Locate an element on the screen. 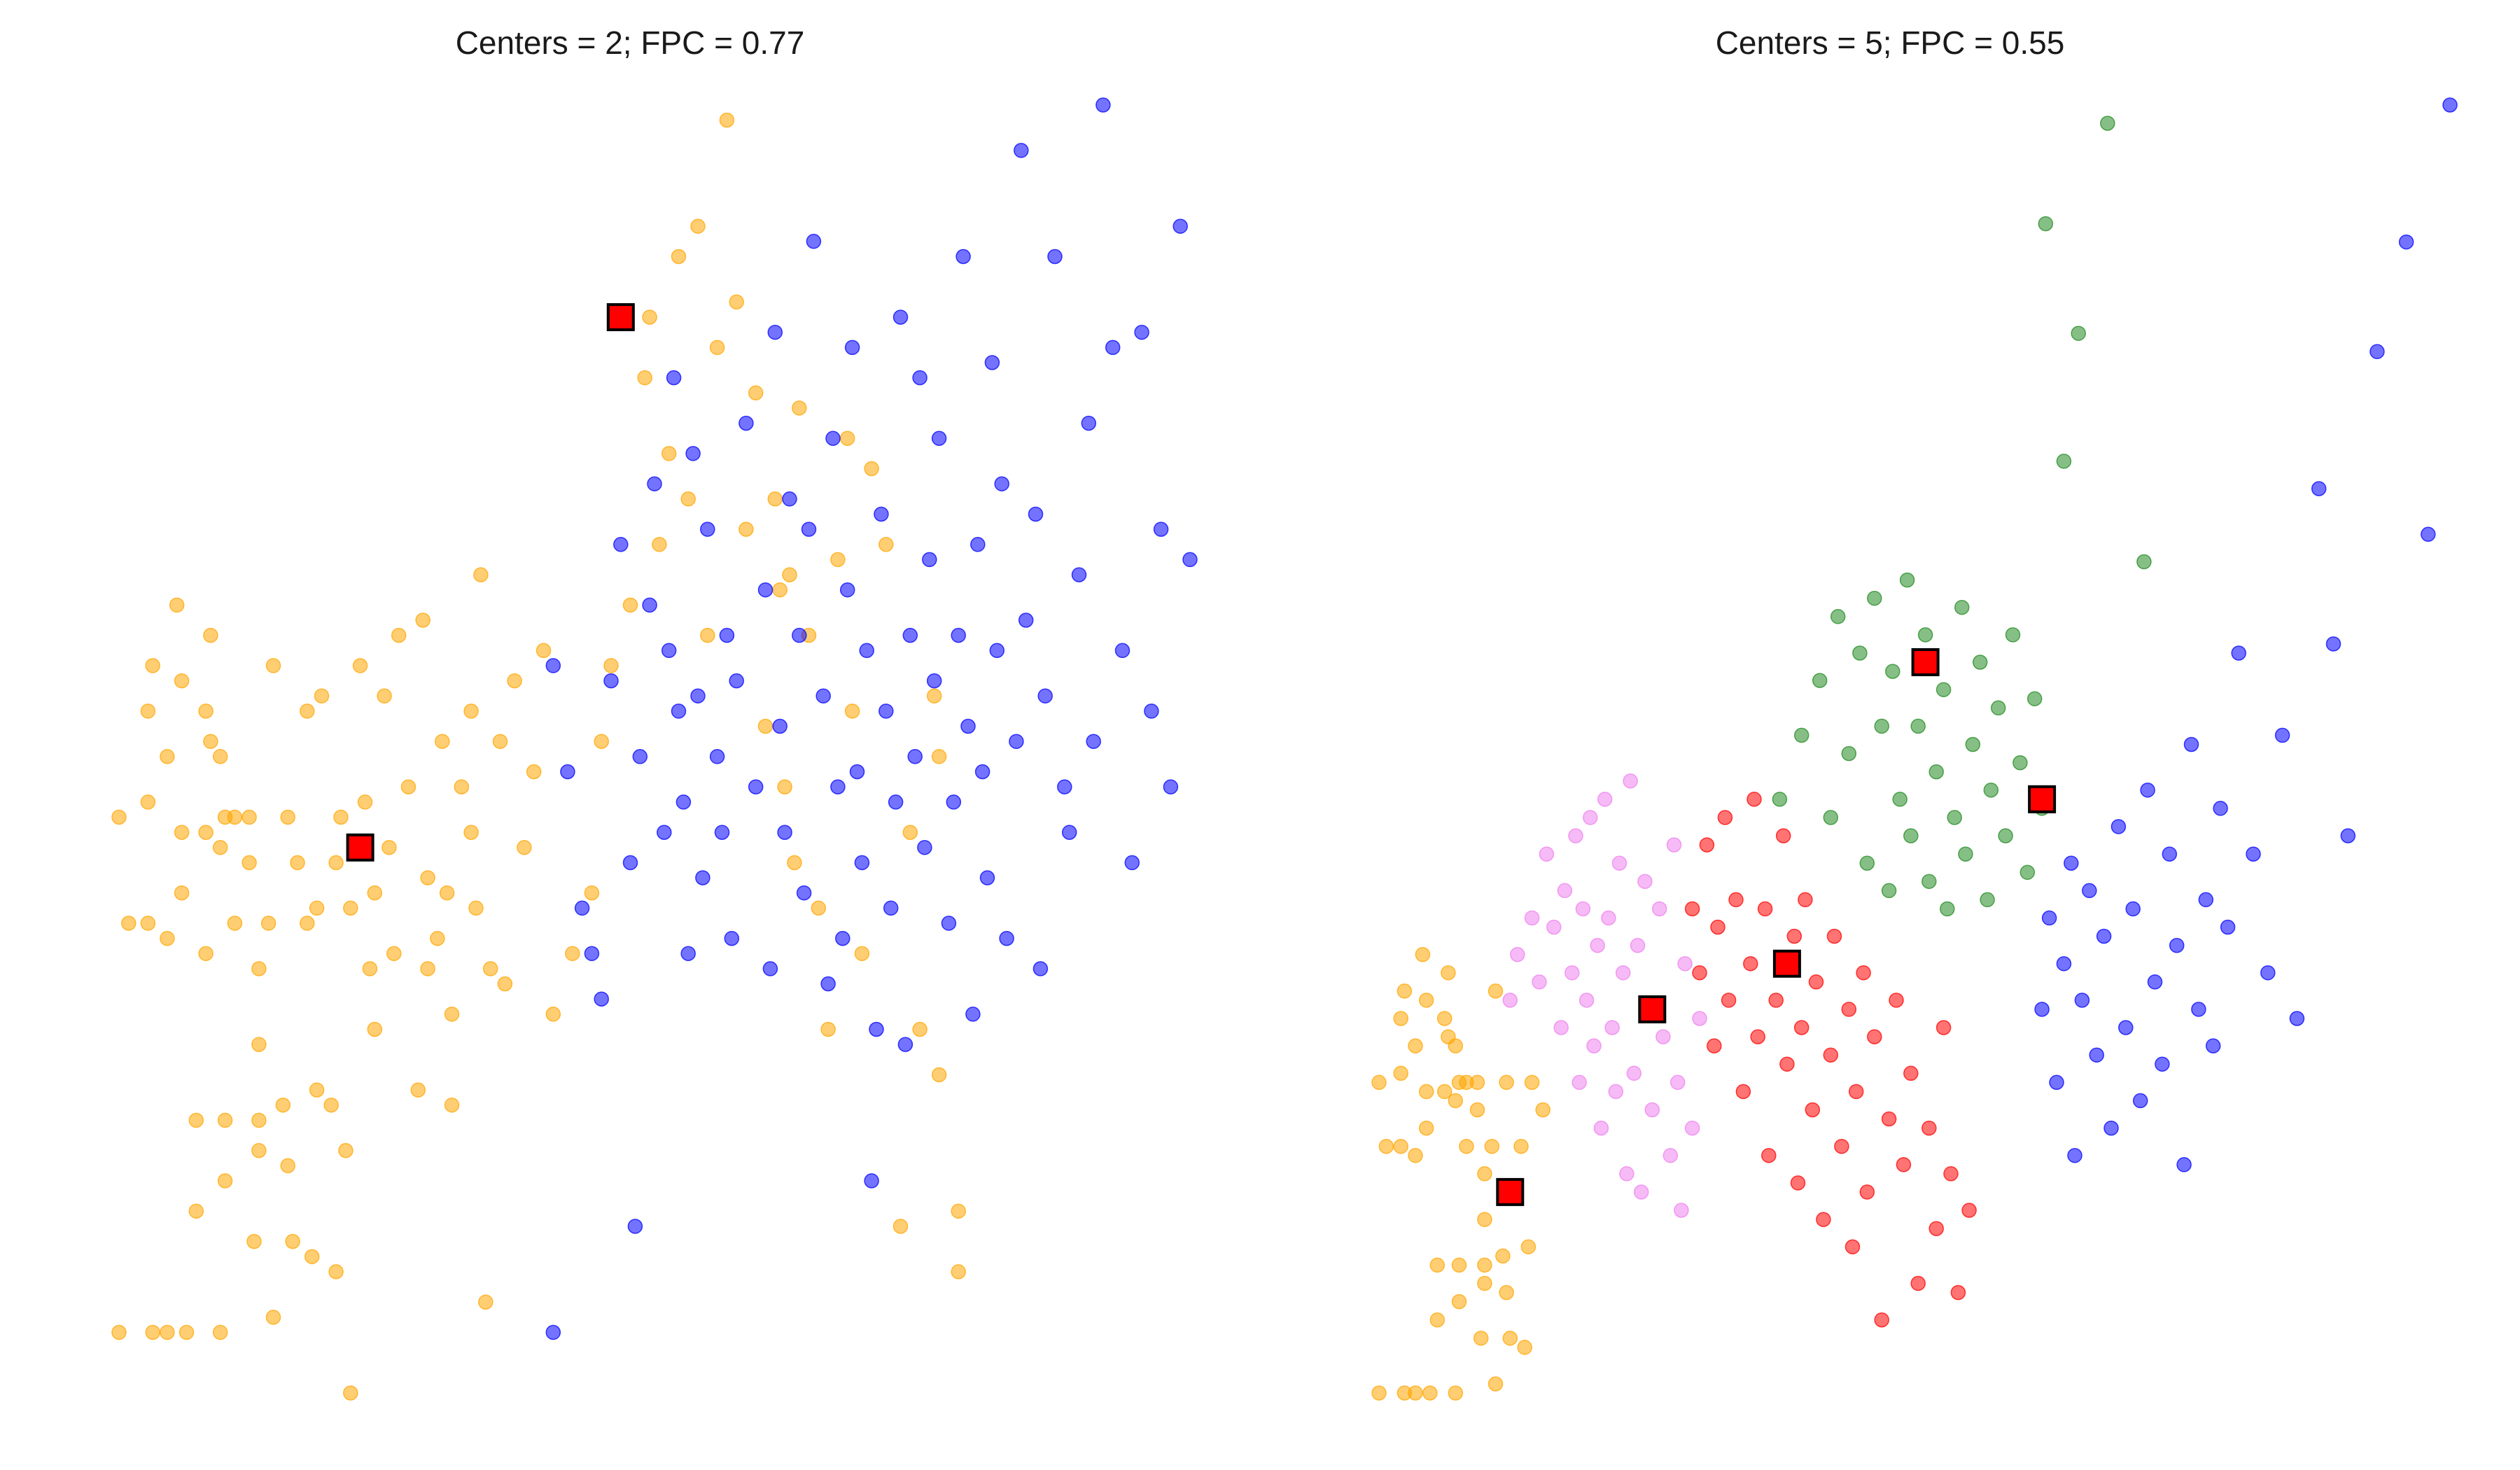 This screenshot has height=1470, width=2520. cluster-center-marker is located at coordinates (620, 317).